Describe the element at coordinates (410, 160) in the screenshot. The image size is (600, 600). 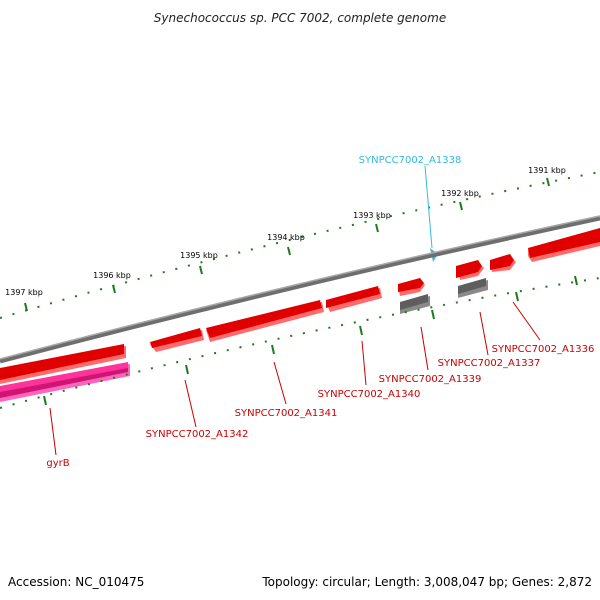
I see `gene-label-a1338: SYNPCC7002_A1338` at that location.